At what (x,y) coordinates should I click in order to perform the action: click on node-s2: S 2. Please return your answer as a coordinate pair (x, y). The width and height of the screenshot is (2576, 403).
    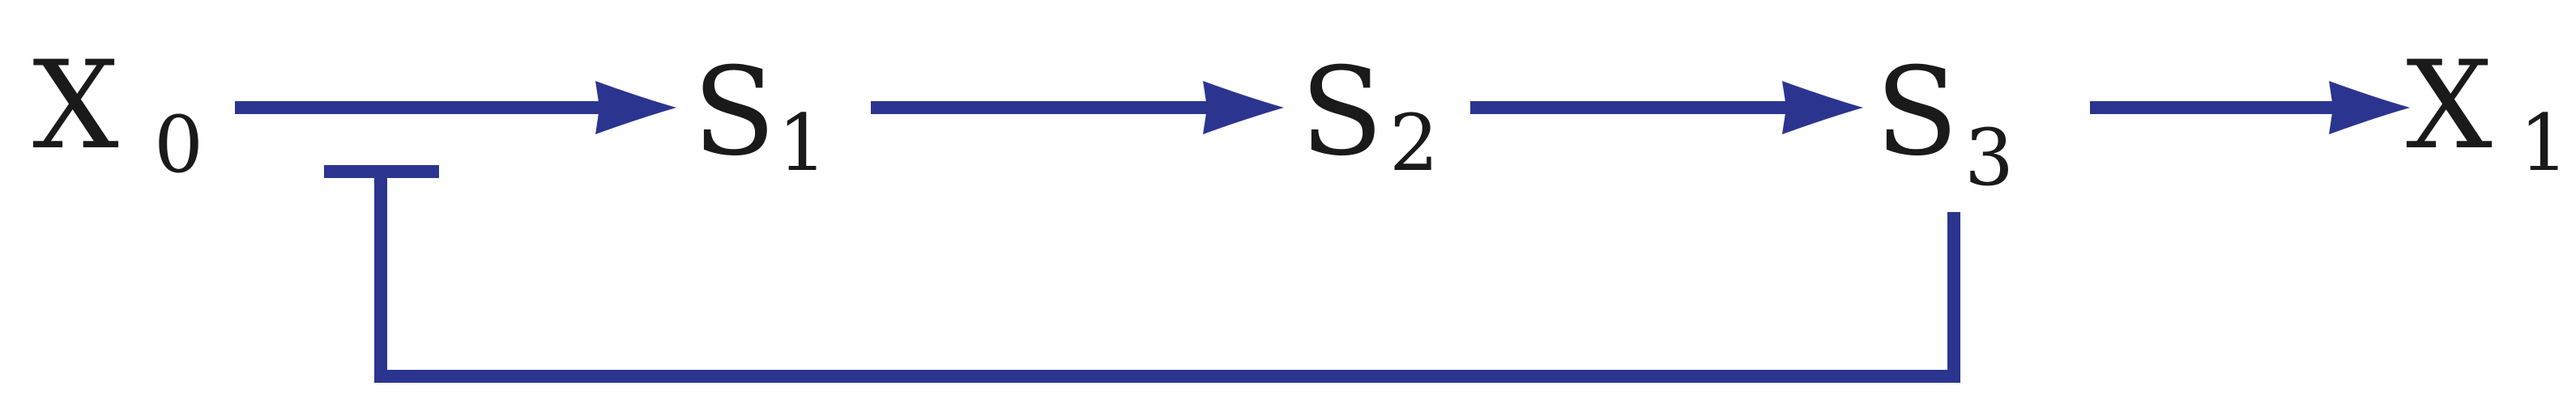
    Looking at the image, I should click on (1369, 115).